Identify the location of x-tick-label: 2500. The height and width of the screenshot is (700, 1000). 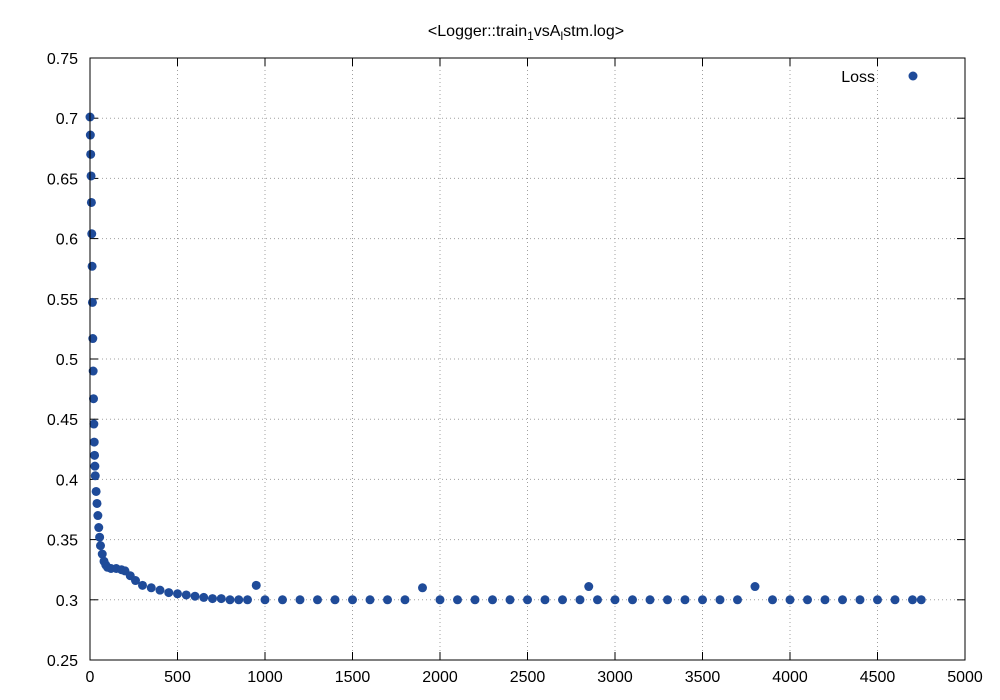
(528, 677).